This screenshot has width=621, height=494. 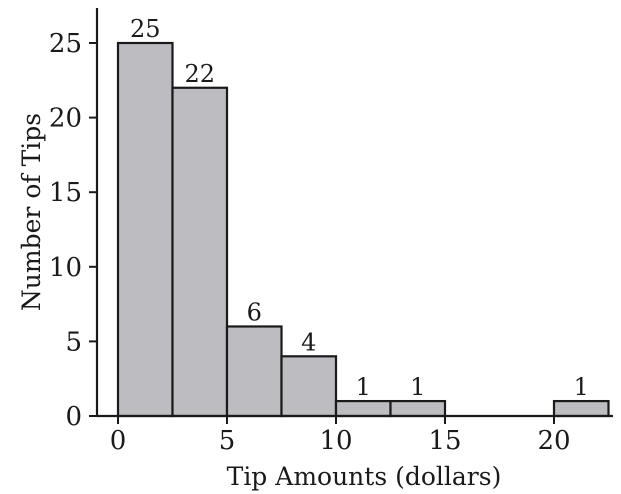 What do you see at coordinates (65, 119) in the screenshot?
I see `y-tick-label: 20` at bounding box center [65, 119].